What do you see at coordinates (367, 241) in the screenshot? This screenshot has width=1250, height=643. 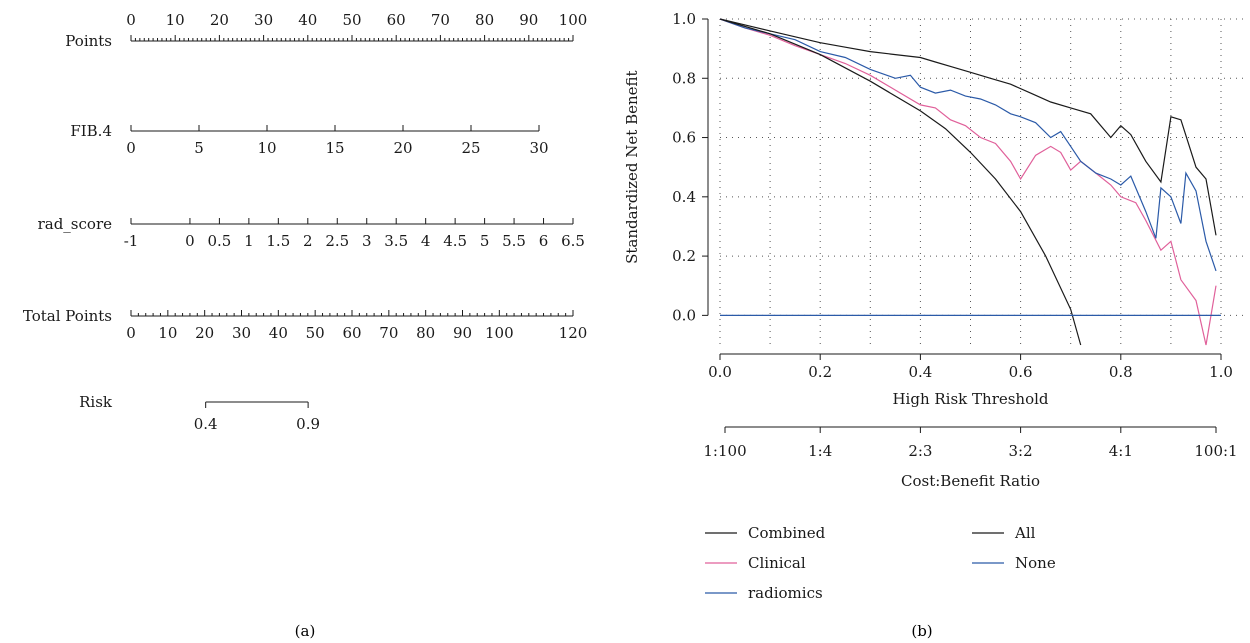 I see `nomogram-tick-label: 3` at bounding box center [367, 241].